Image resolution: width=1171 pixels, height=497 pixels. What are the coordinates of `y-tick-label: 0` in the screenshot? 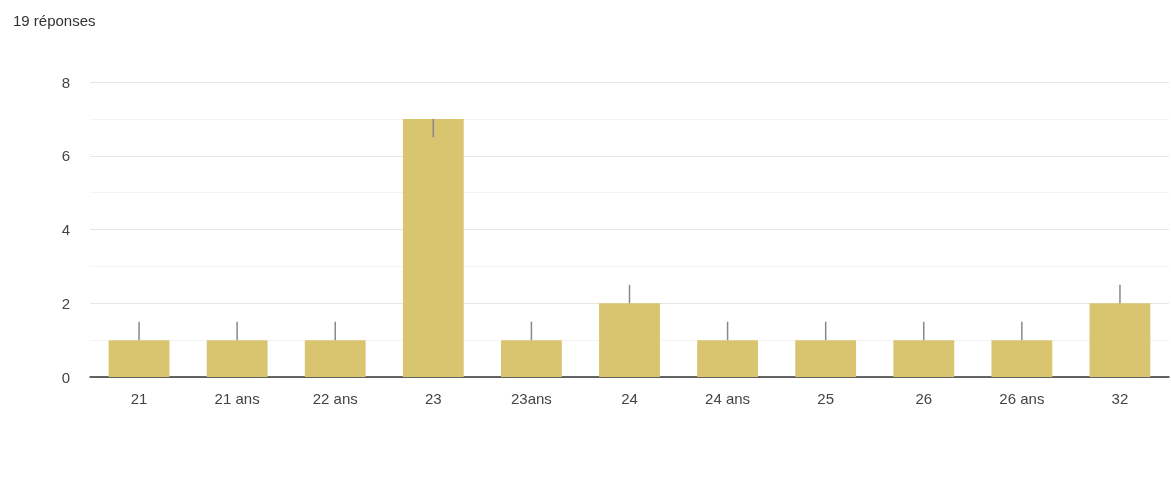 It's located at (65, 377).